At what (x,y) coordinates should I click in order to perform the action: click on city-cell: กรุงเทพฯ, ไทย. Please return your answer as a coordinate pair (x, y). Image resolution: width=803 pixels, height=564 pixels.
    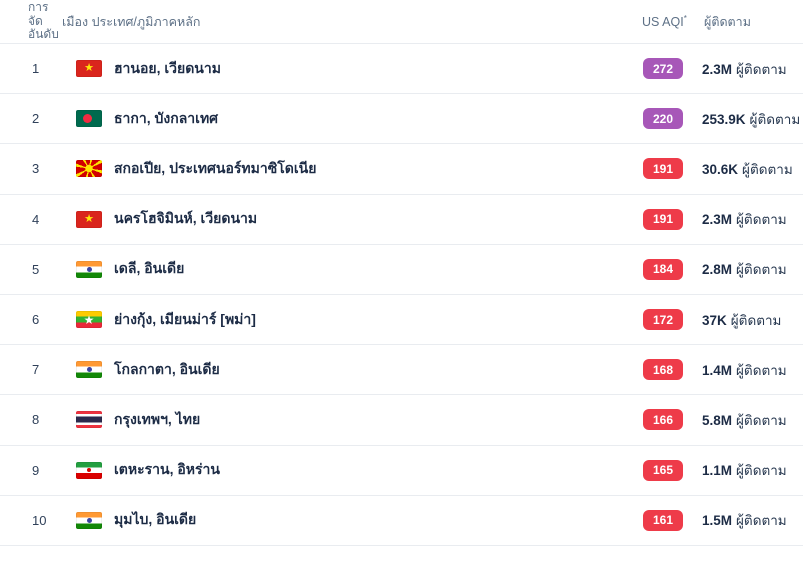
    Looking at the image, I should click on (346, 420).